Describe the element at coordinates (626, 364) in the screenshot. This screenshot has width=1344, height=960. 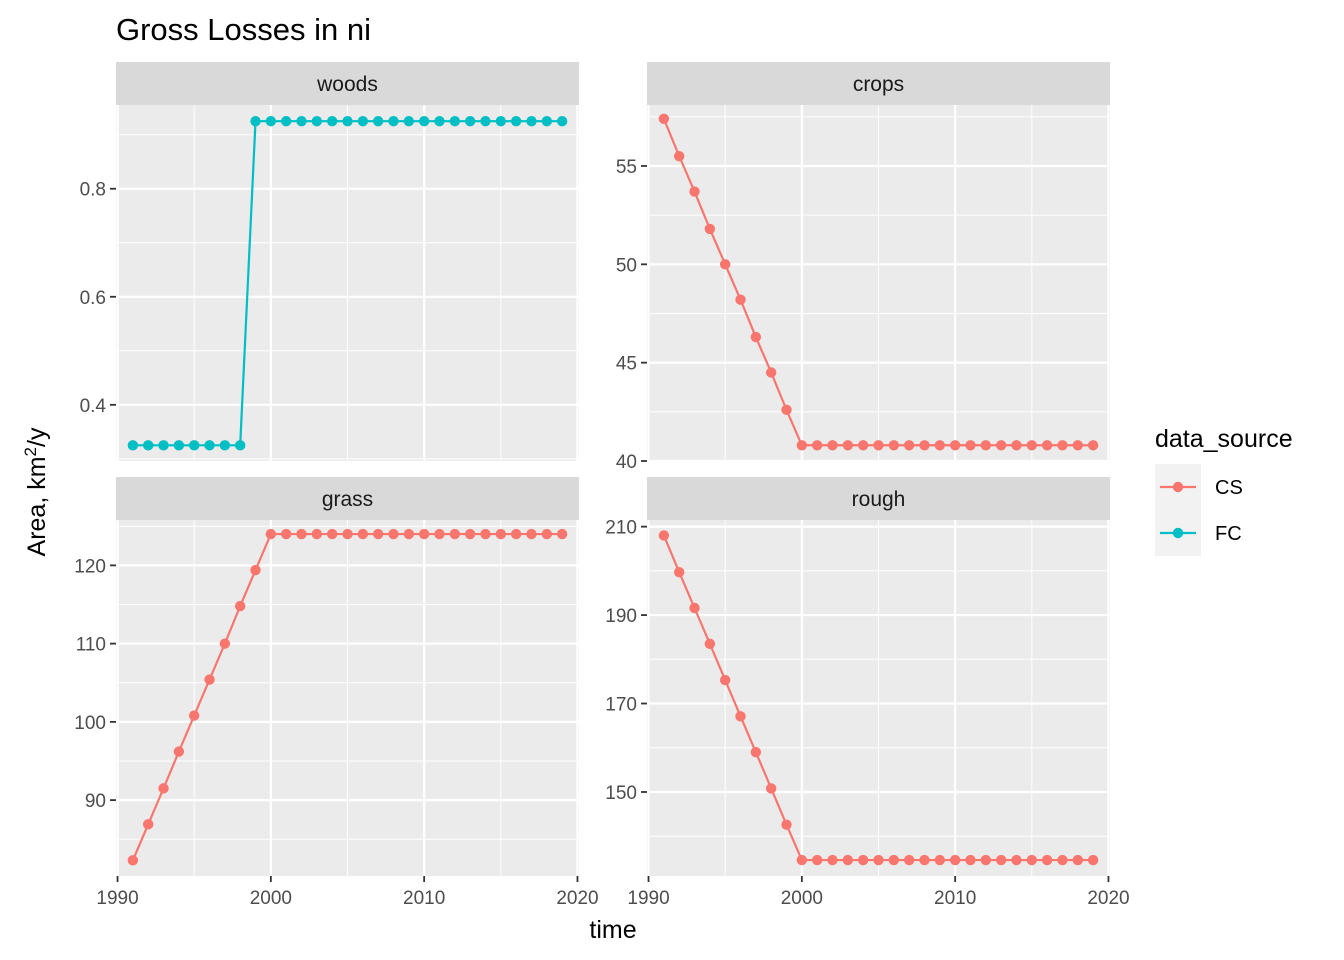
I see `y-tick-label: 45` at that location.